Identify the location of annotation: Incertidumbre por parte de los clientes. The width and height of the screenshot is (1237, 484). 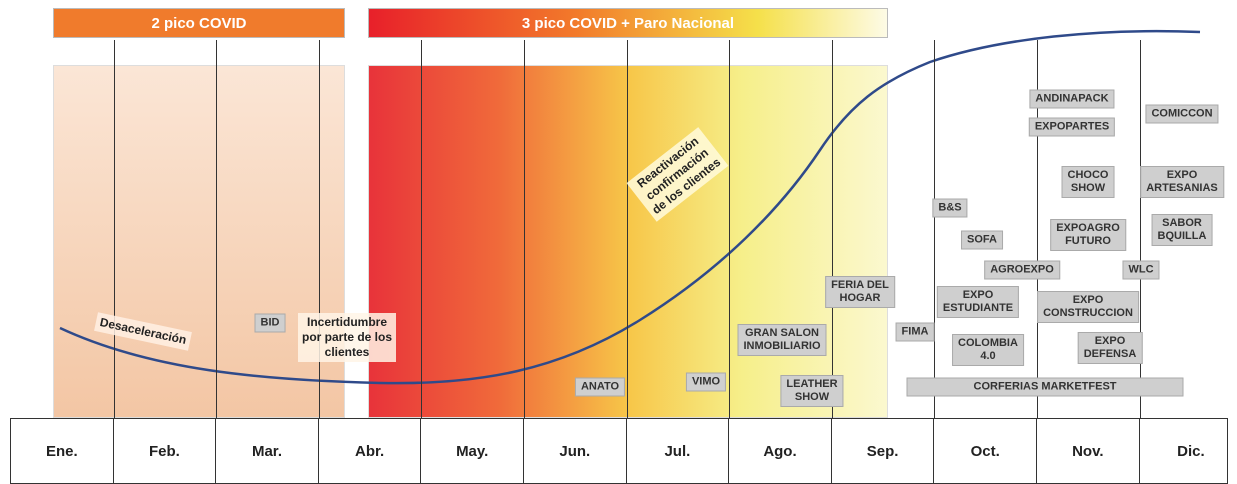
(347, 337).